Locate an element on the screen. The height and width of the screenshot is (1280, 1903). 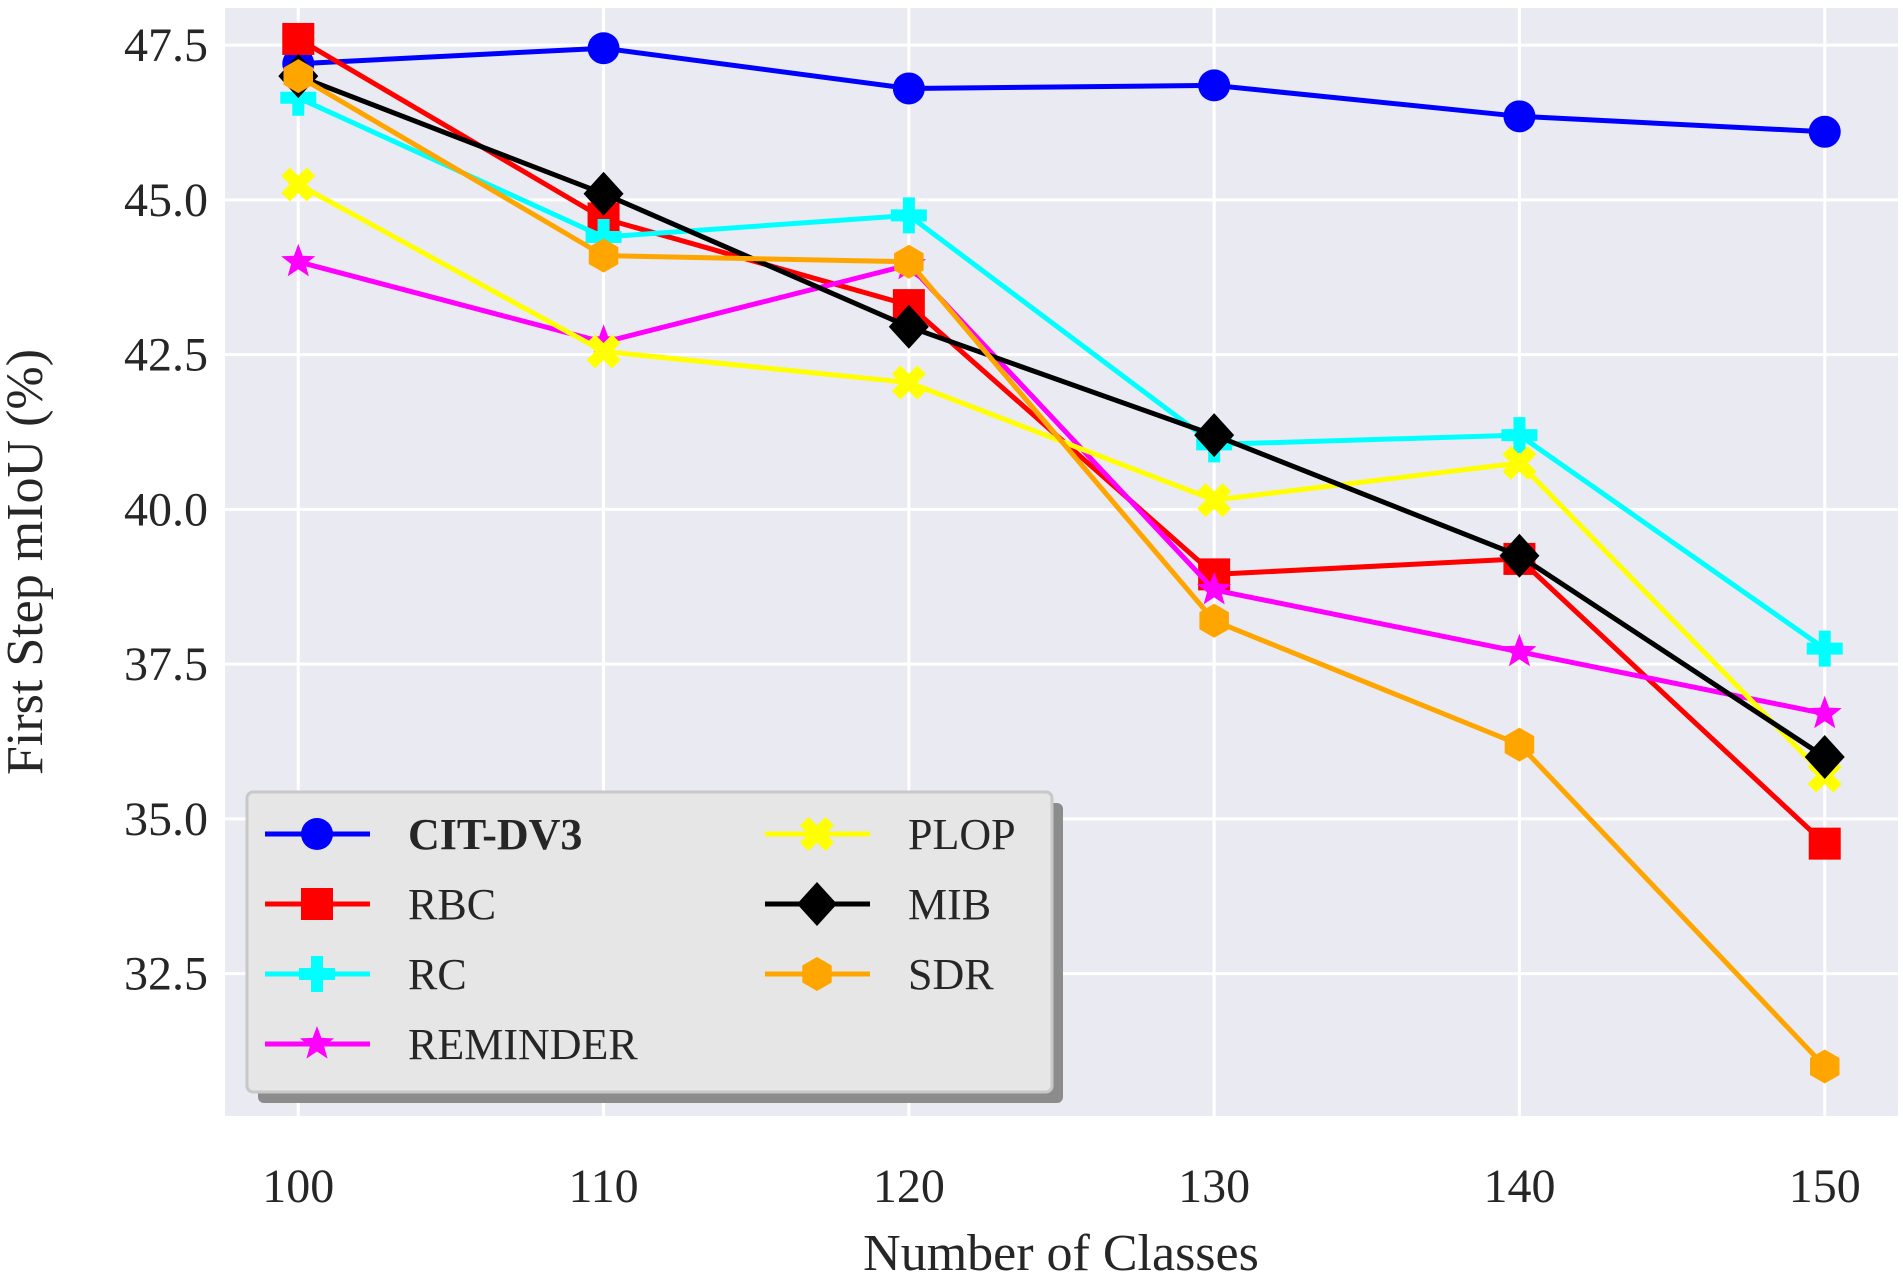
legend-label-rbc: RBC is located at coordinates (452, 904).